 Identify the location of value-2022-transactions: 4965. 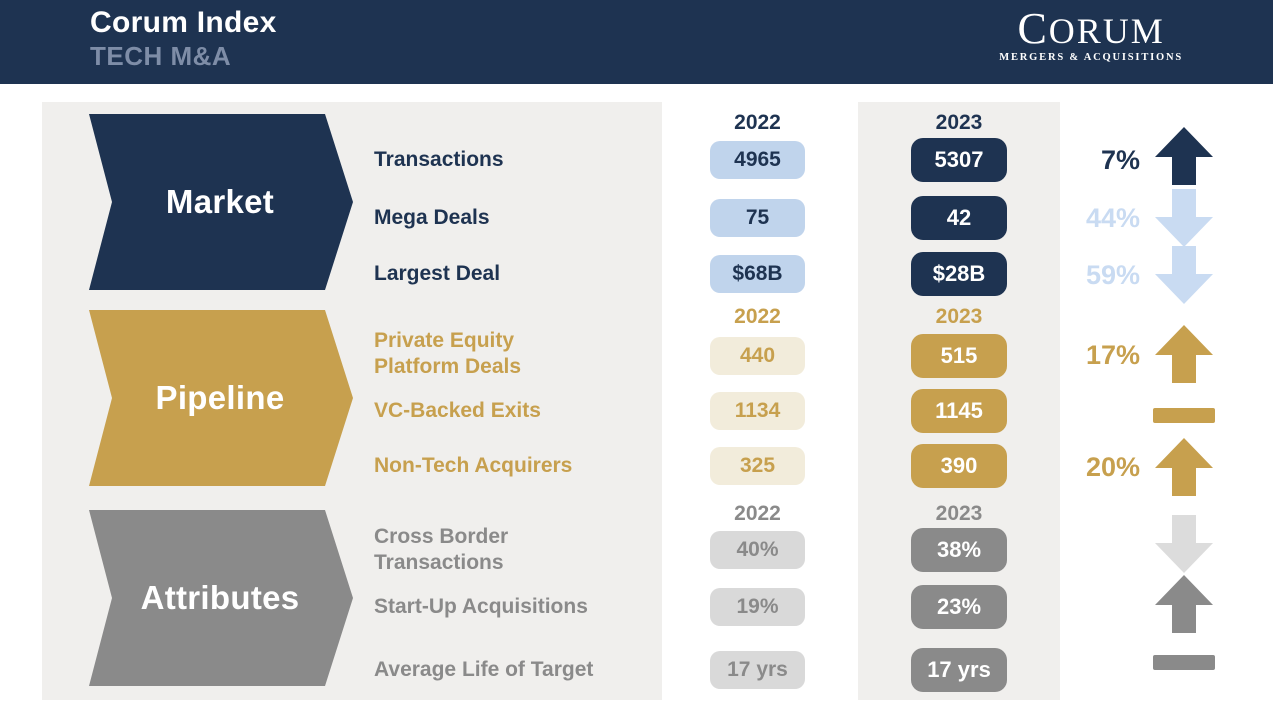
(757, 160).